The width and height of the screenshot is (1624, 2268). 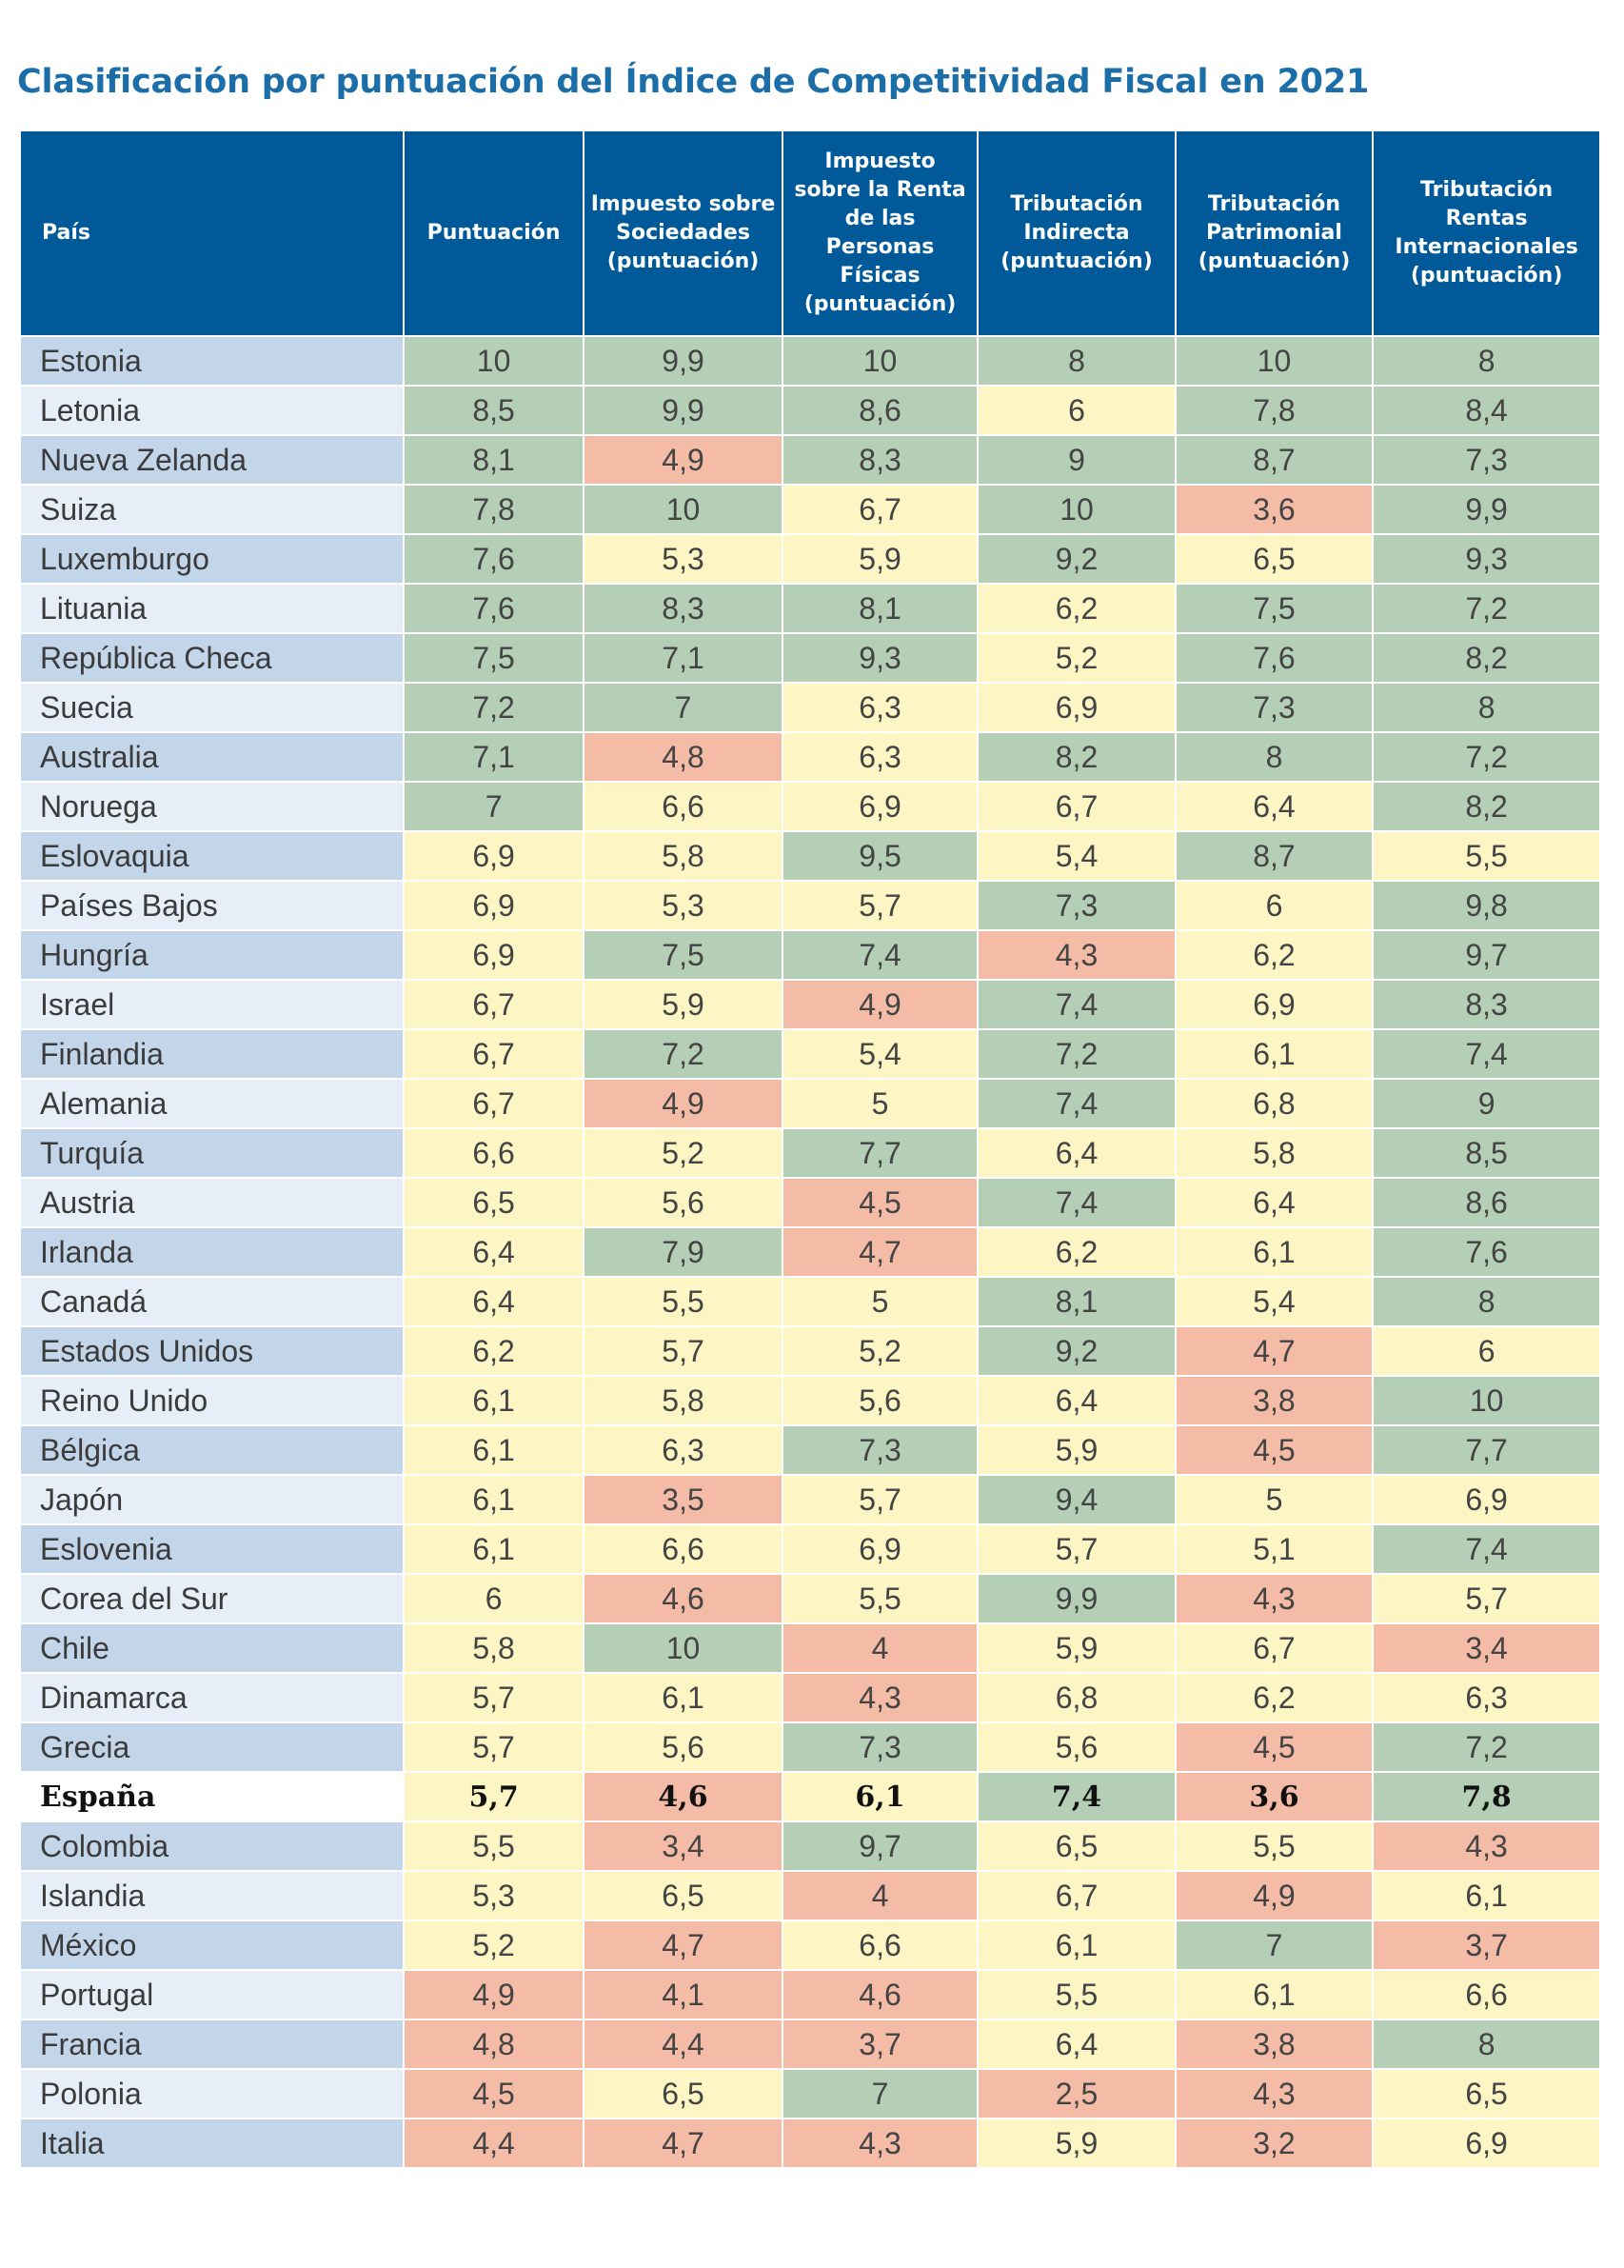 I want to click on value-cell: 8,2, so click(x=1077, y=757).